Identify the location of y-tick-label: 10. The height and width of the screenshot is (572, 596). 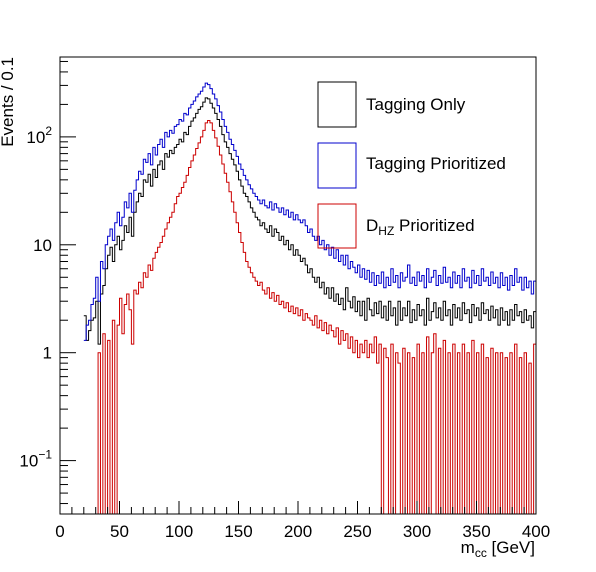
(42, 245).